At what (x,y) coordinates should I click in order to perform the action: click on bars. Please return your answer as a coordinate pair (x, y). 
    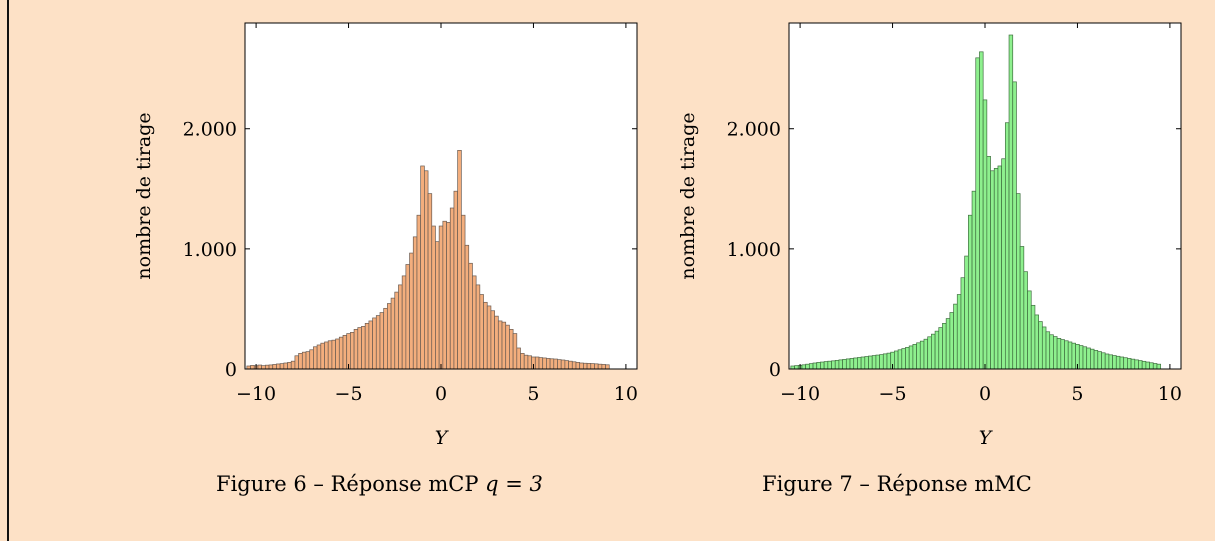
    Looking at the image, I should click on (428, 260).